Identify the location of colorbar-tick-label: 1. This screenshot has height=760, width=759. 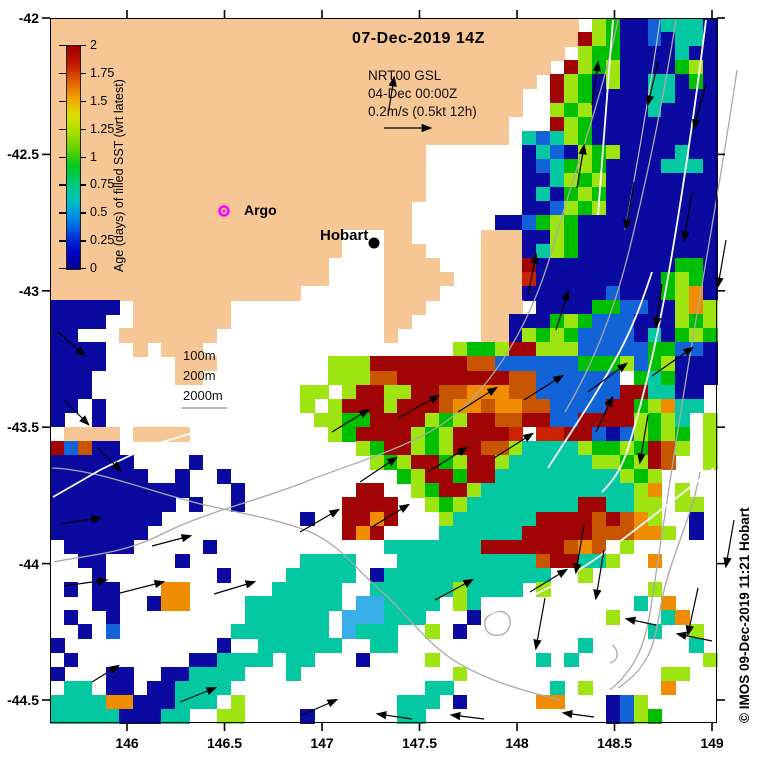
(93, 156).